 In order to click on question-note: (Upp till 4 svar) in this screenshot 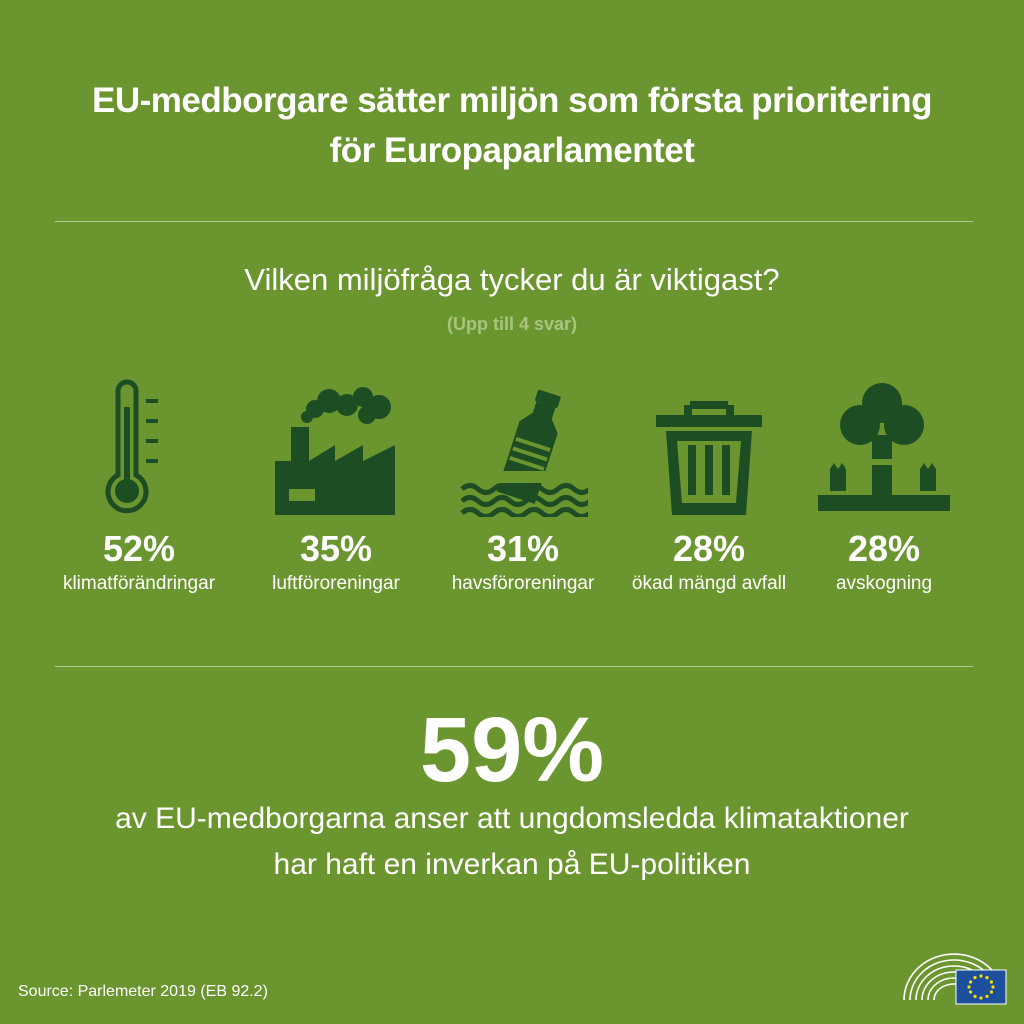, I will do `click(512, 324)`.